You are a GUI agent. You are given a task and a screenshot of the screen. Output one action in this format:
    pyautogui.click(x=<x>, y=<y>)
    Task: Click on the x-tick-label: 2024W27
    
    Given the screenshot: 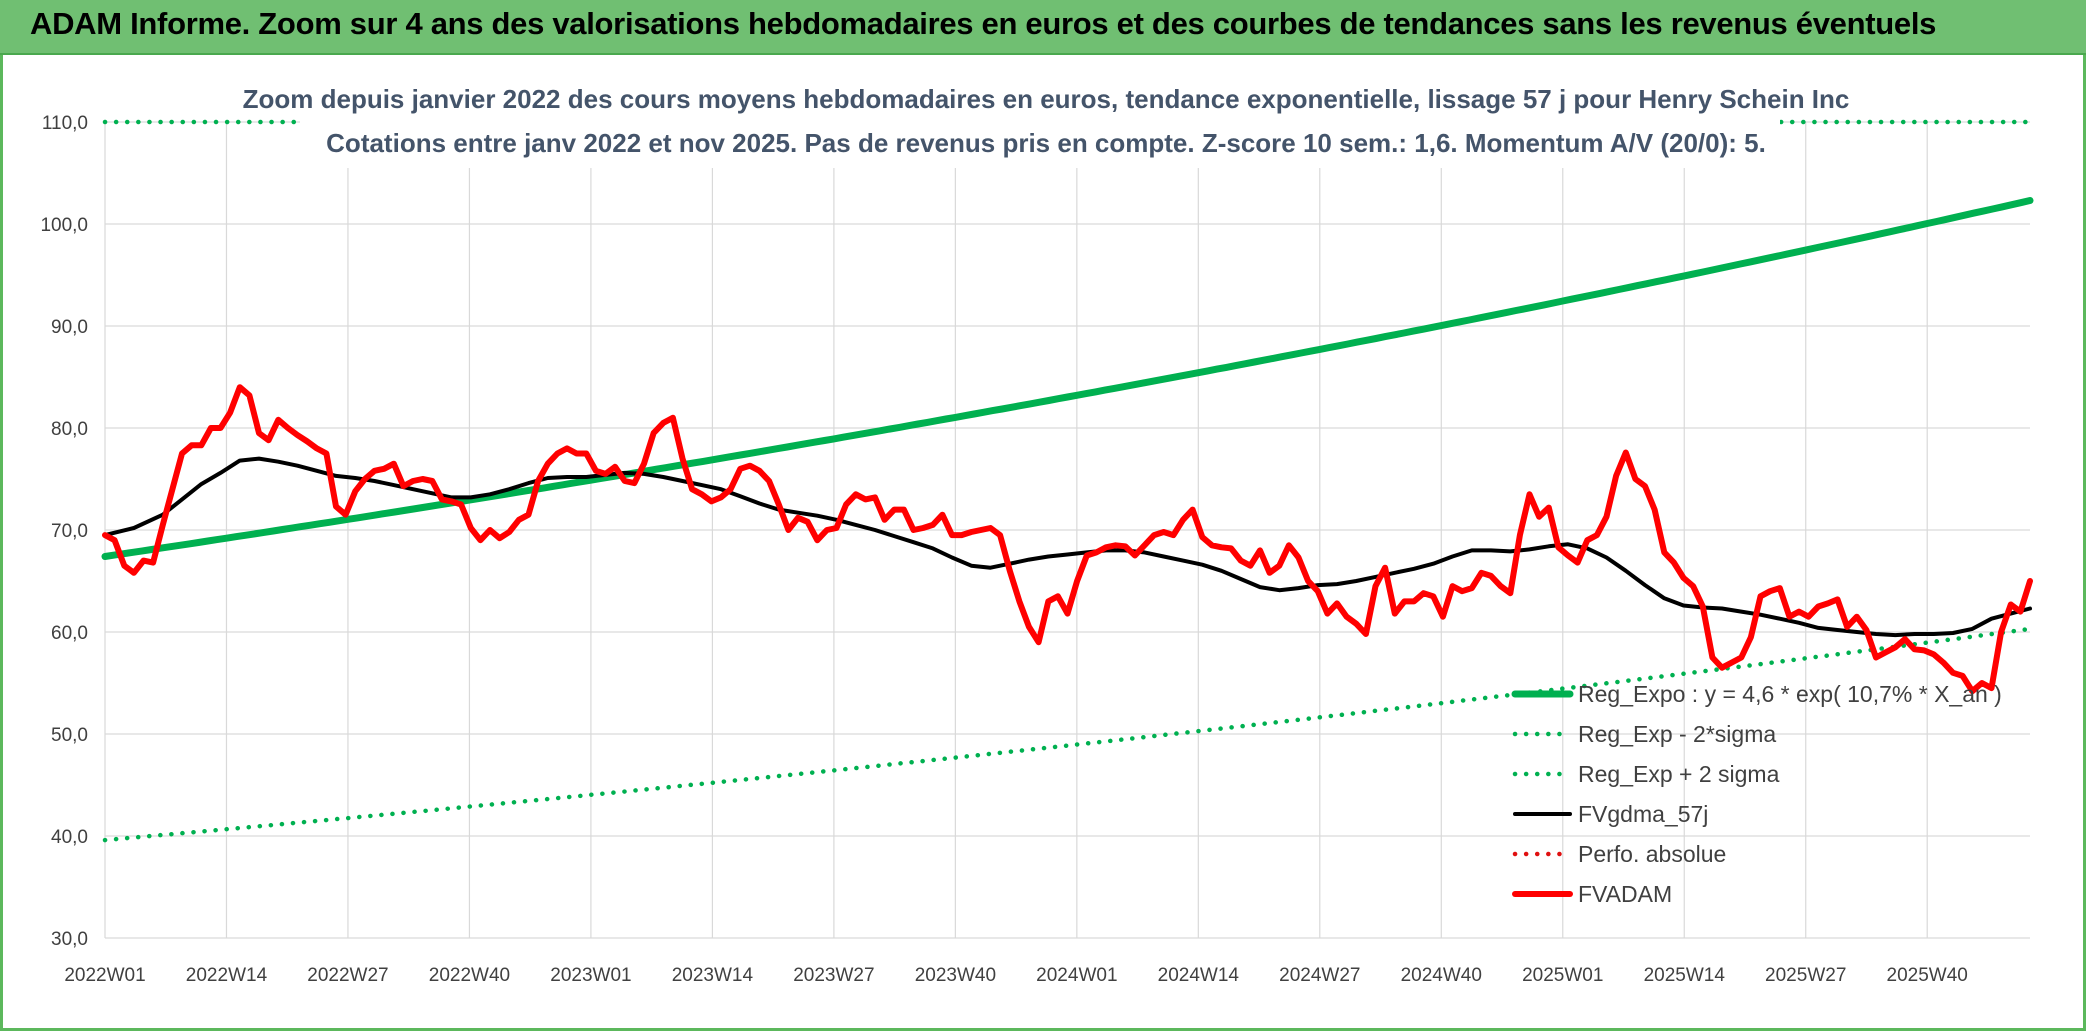 What is the action you would take?
    pyautogui.click(x=1319, y=975)
    